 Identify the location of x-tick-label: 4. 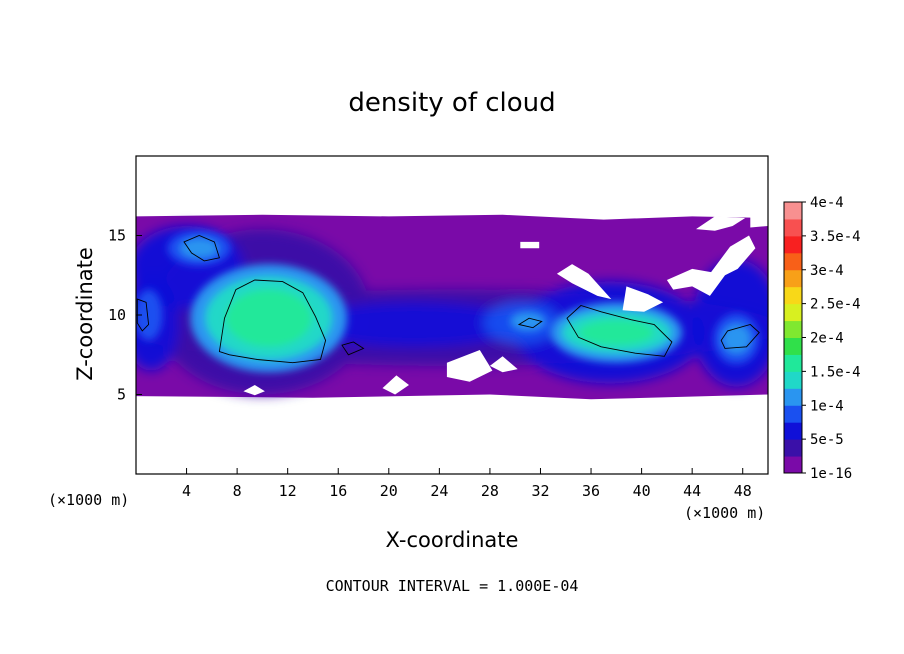
(186, 491).